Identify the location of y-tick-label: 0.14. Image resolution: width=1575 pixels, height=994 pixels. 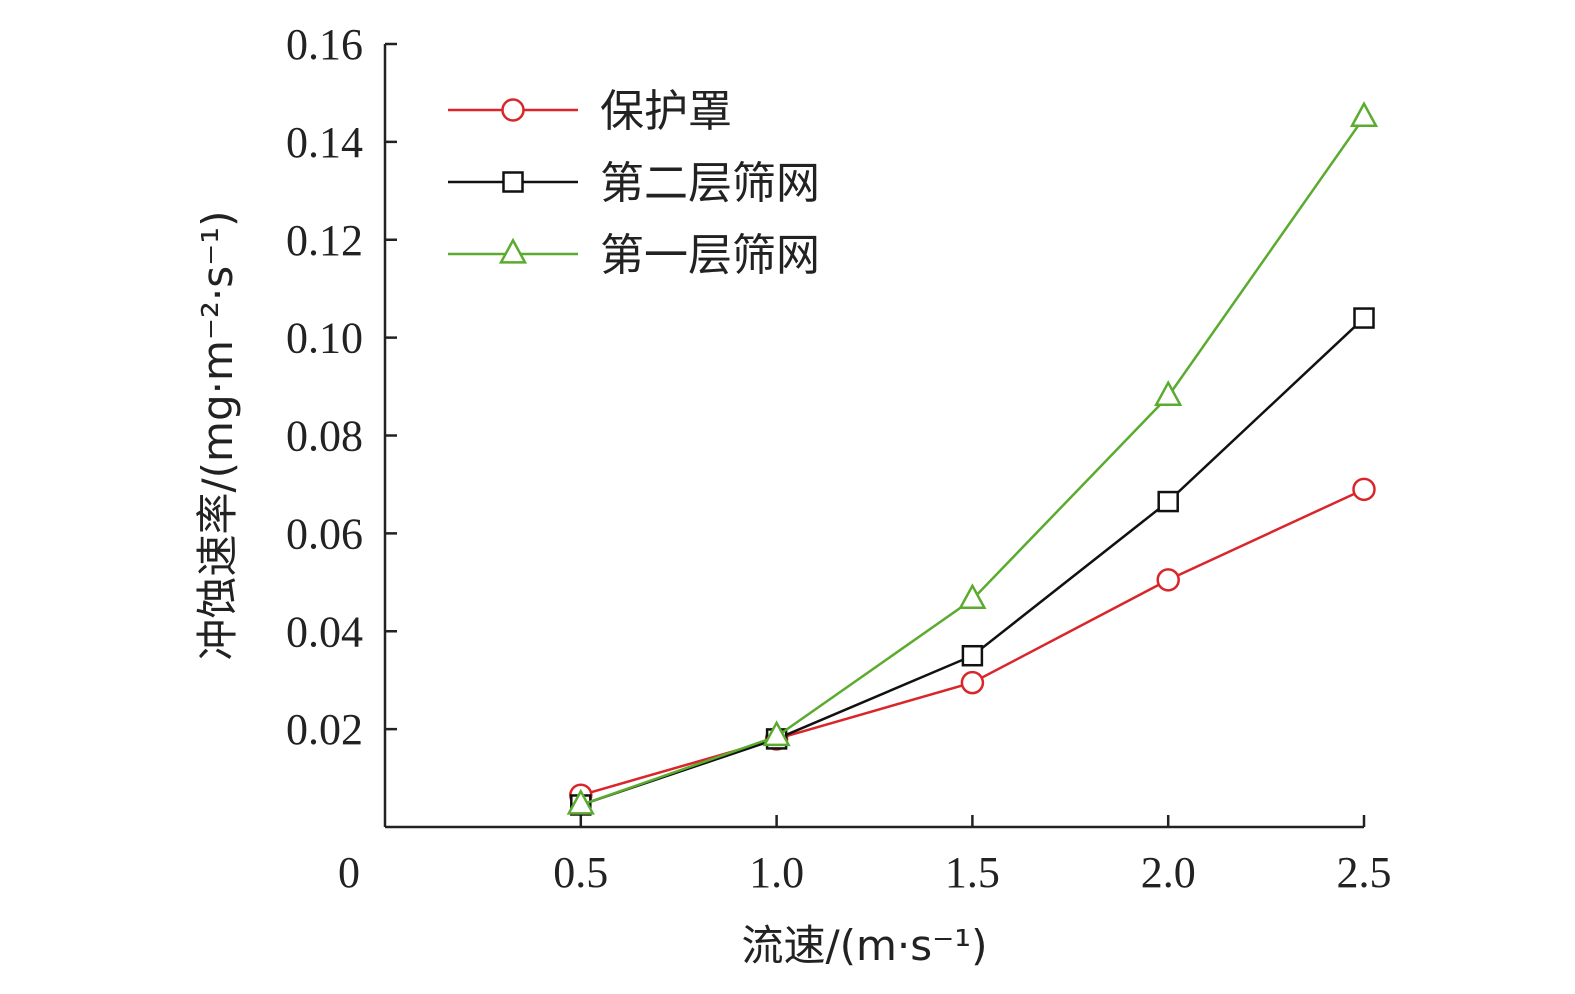
(324, 142).